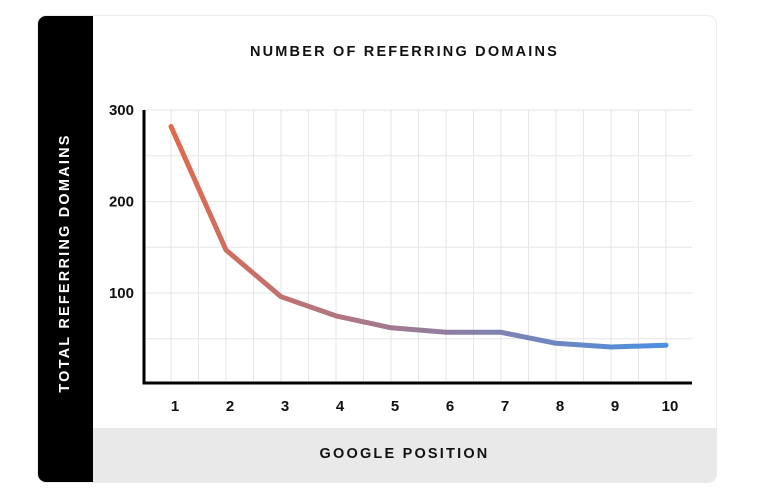  What do you see at coordinates (560, 406) in the screenshot?
I see `x-tick-label: 8` at bounding box center [560, 406].